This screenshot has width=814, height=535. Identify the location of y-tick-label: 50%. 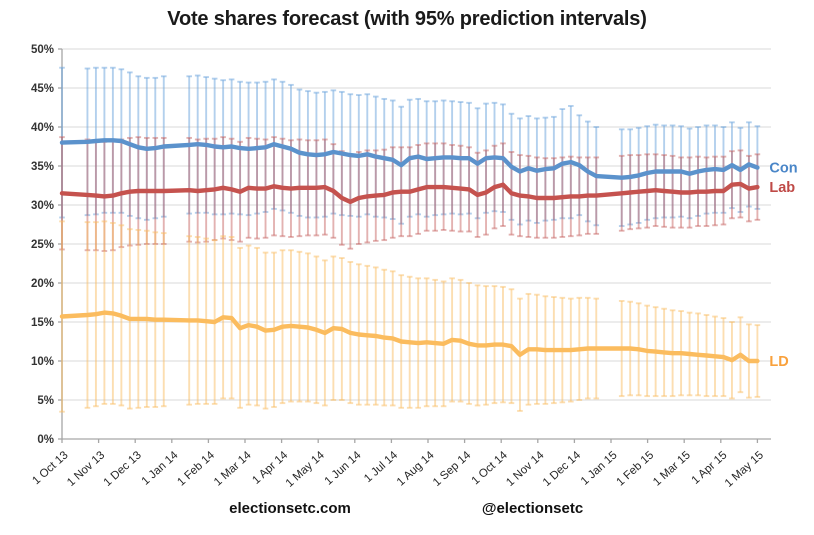
(42, 50).